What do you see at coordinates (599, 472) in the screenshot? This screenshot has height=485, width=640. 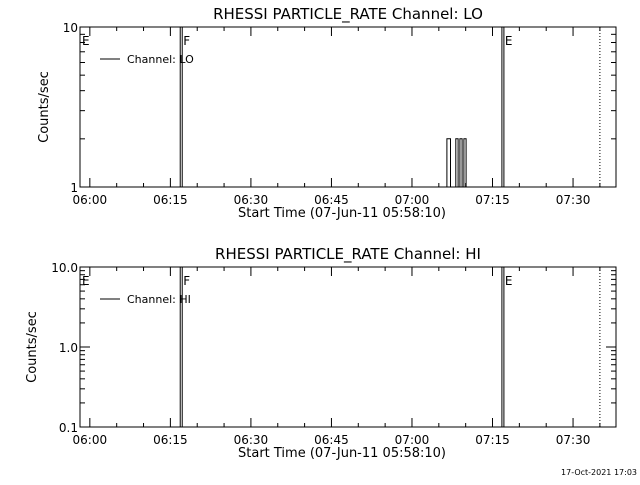 I see `timestamp-label: 17-Oct-2021 17:03` at bounding box center [599, 472].